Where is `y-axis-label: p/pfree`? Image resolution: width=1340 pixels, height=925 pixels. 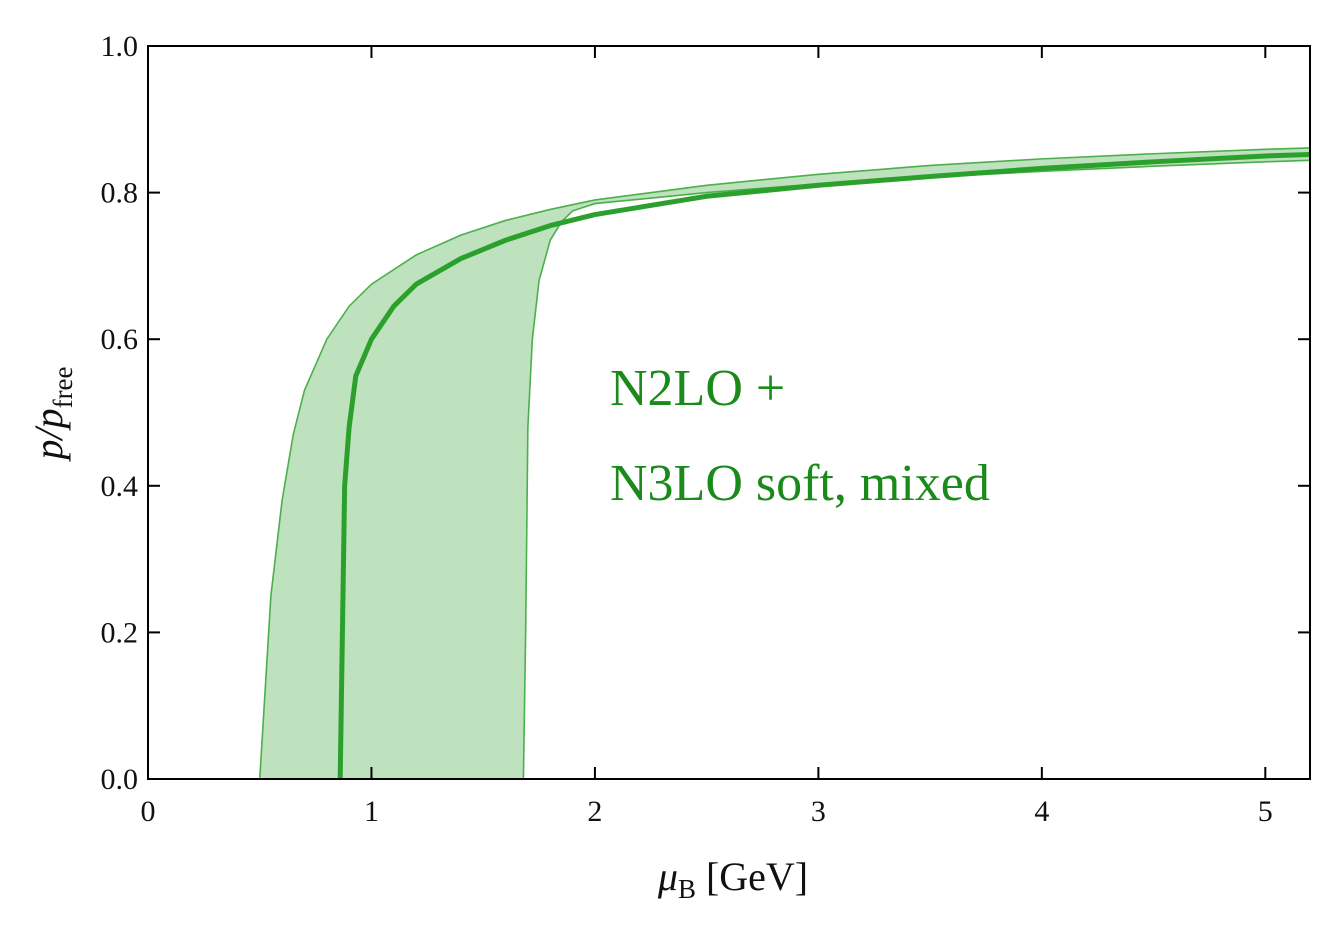 y-axis-label: p/pfree is located at coordinates (52, 414).